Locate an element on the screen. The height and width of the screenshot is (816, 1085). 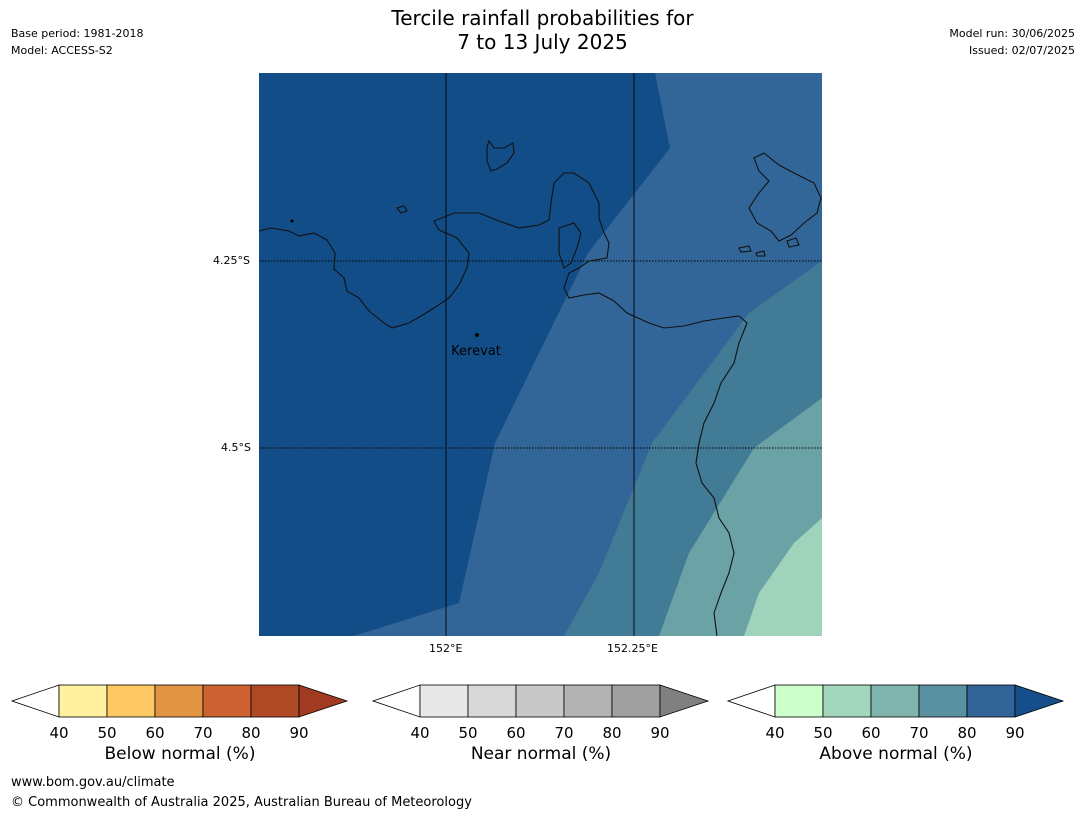
small-islet-2-coastline is located at coordinates (760, 253).